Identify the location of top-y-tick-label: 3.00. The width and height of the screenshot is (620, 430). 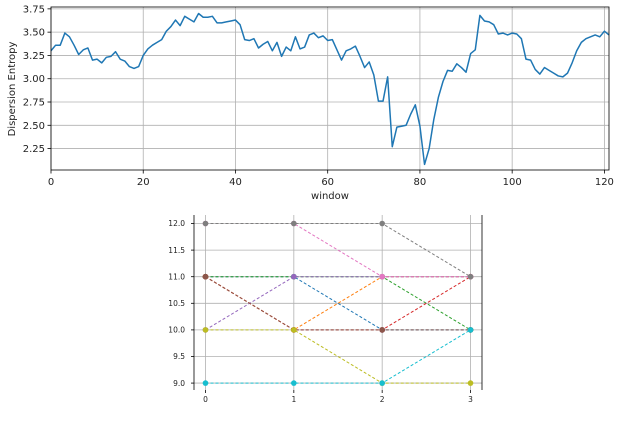
(34, 79).